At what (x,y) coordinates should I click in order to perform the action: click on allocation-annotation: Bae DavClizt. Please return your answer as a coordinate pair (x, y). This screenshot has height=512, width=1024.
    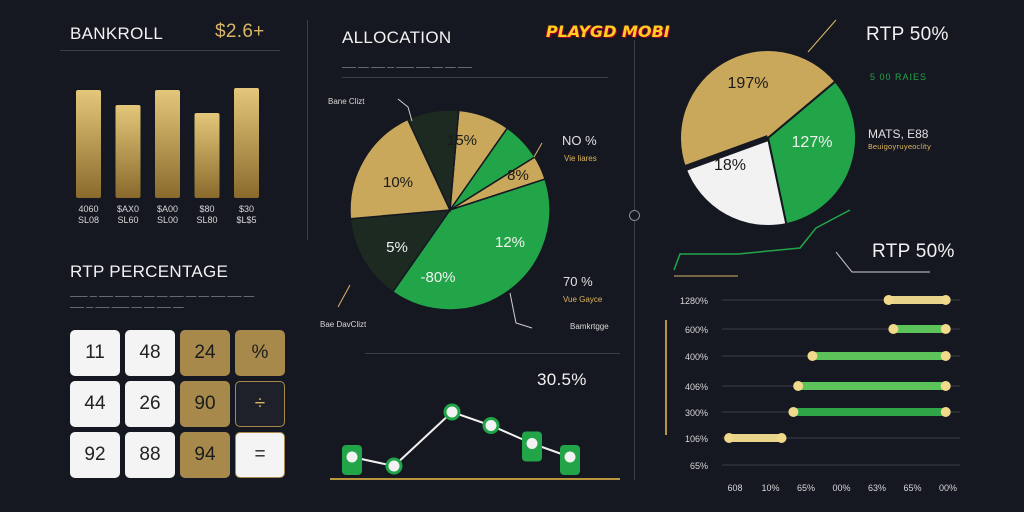
    Looking at the image, I should click on (343, 324).